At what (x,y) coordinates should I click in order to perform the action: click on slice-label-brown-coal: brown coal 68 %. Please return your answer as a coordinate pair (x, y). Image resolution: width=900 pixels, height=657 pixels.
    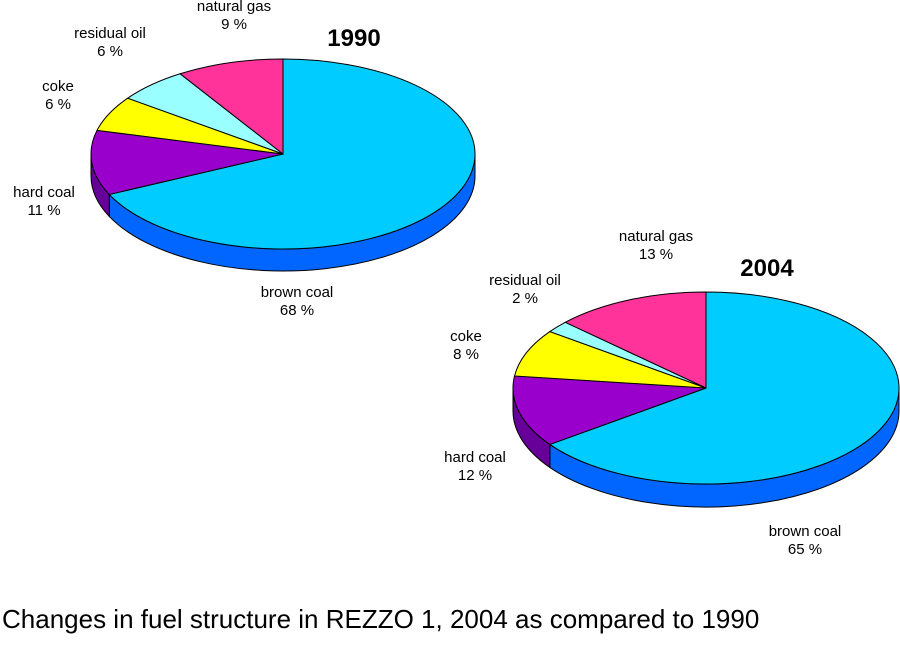
    Looking at the image, I should click on (297, 301).